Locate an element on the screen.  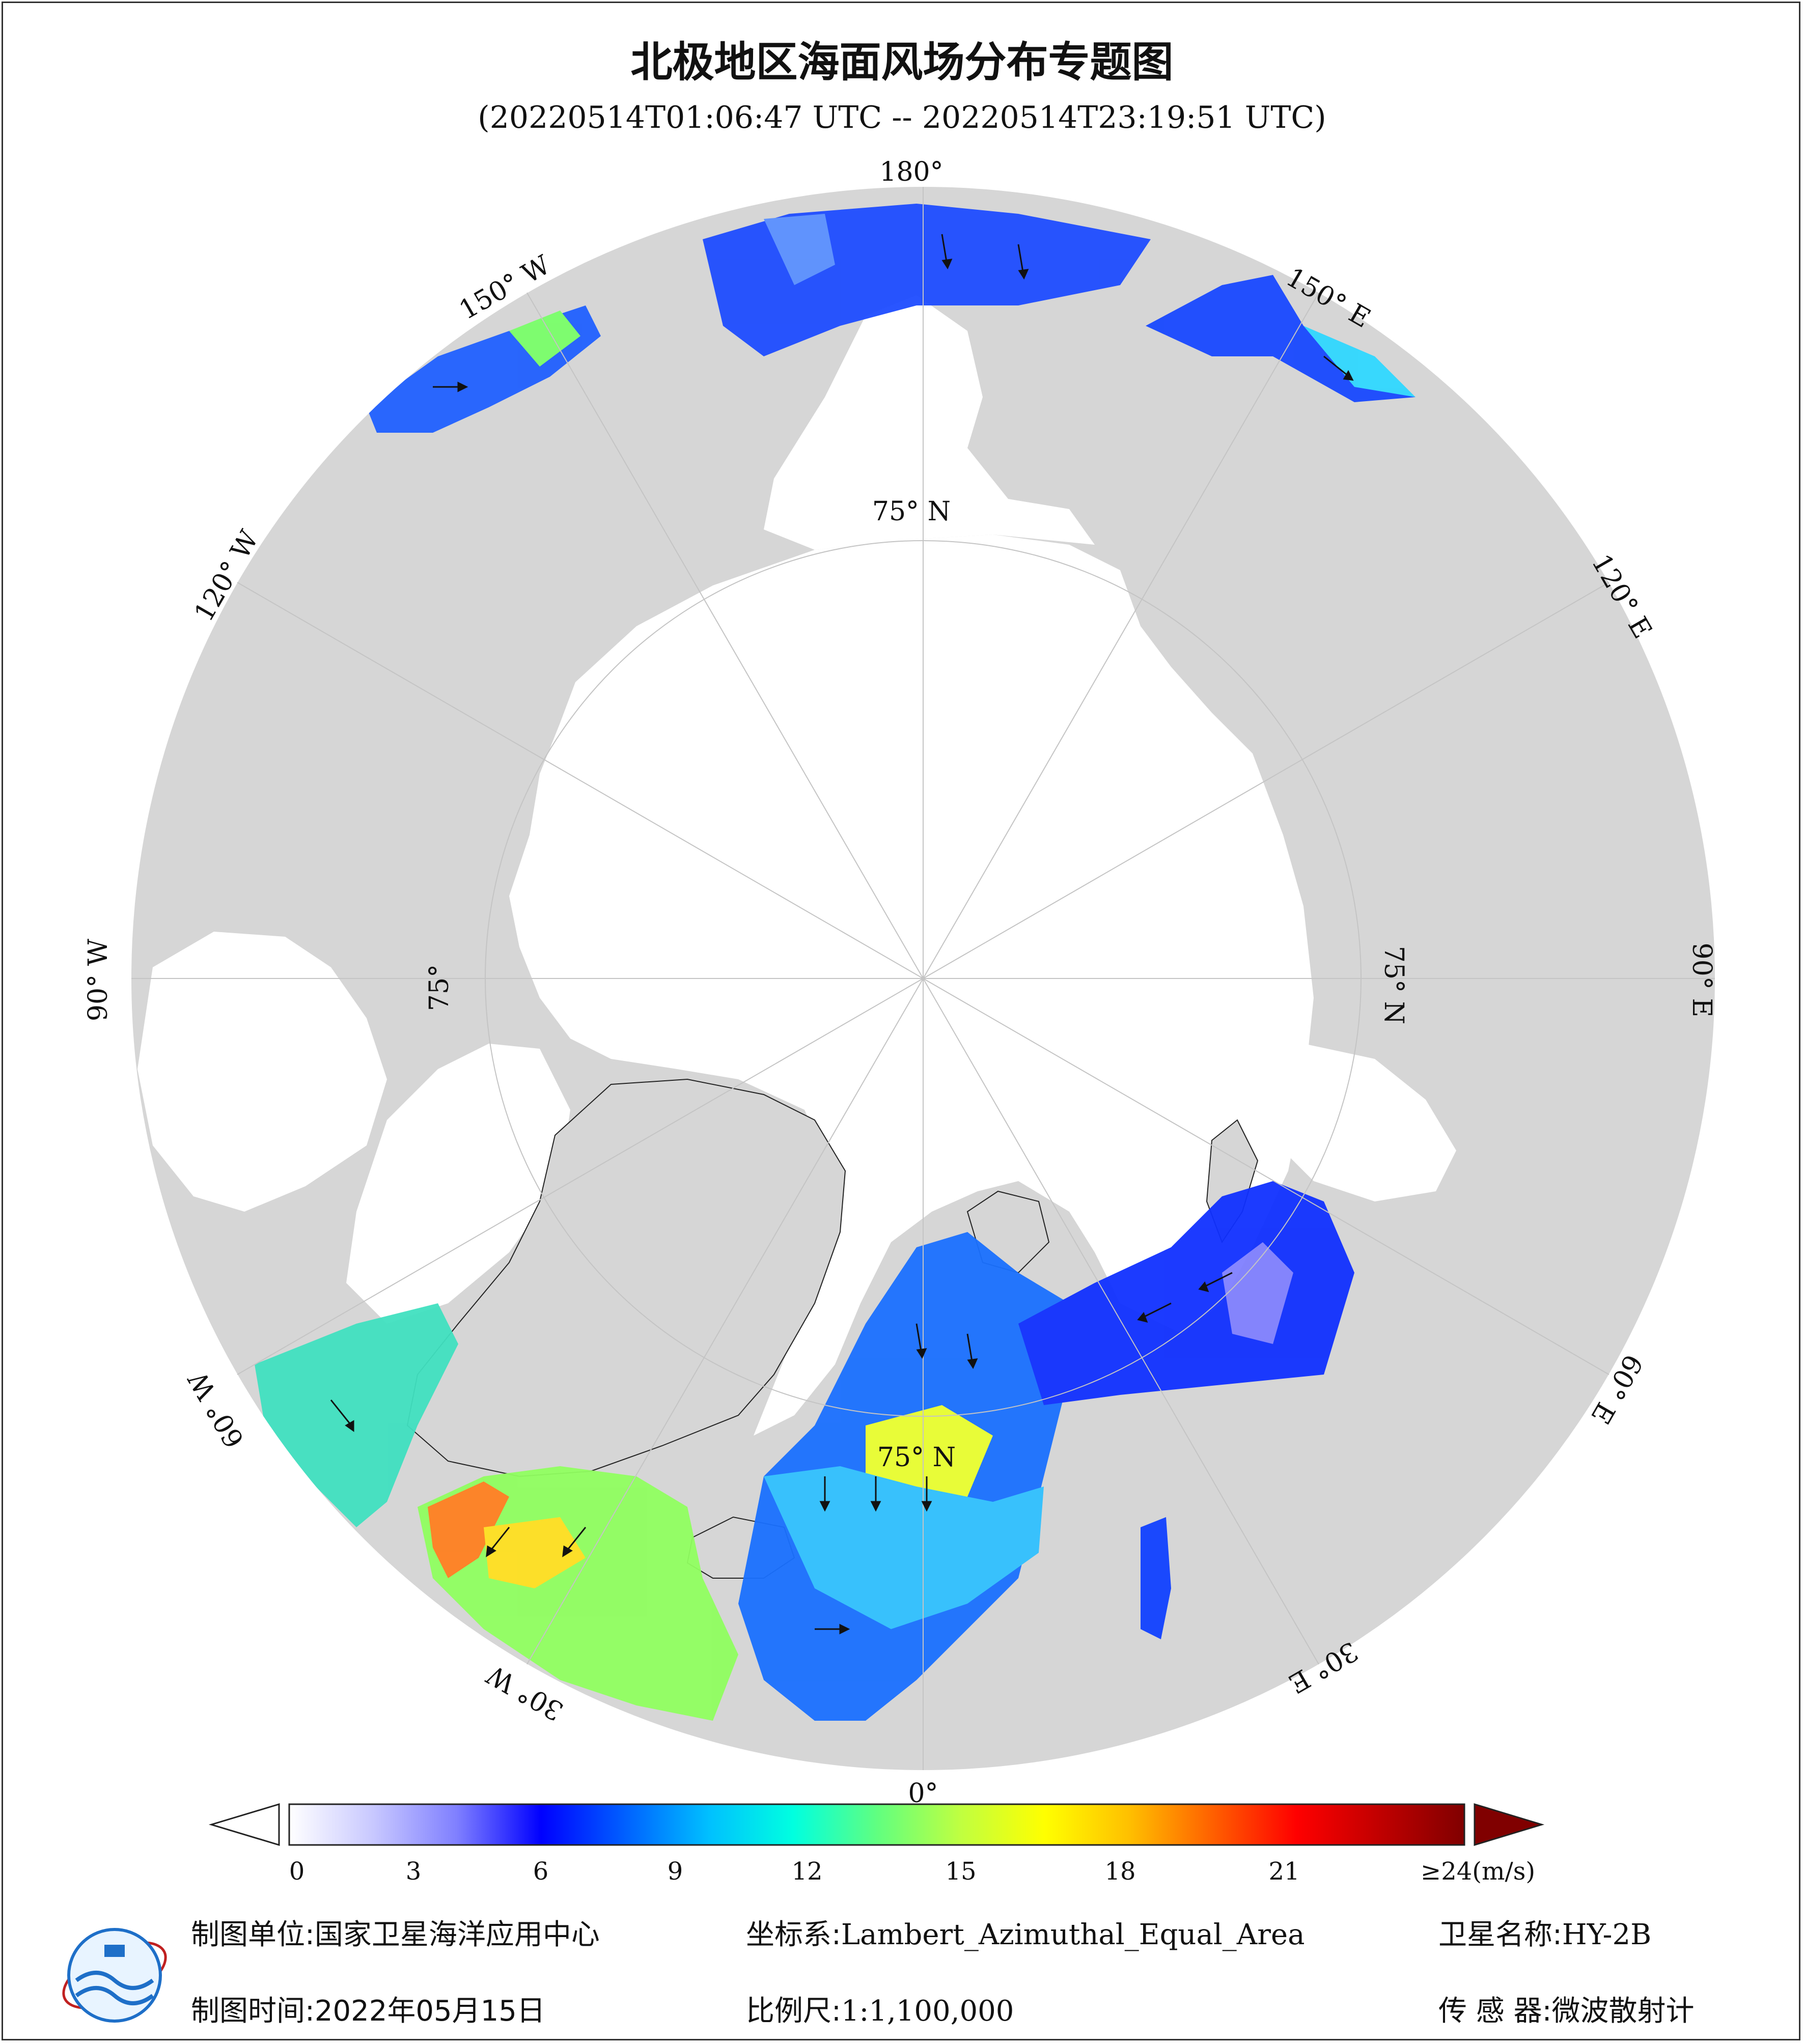
footer-scale-value: 1:1,100,000 is located at coordinates (927, 2011).